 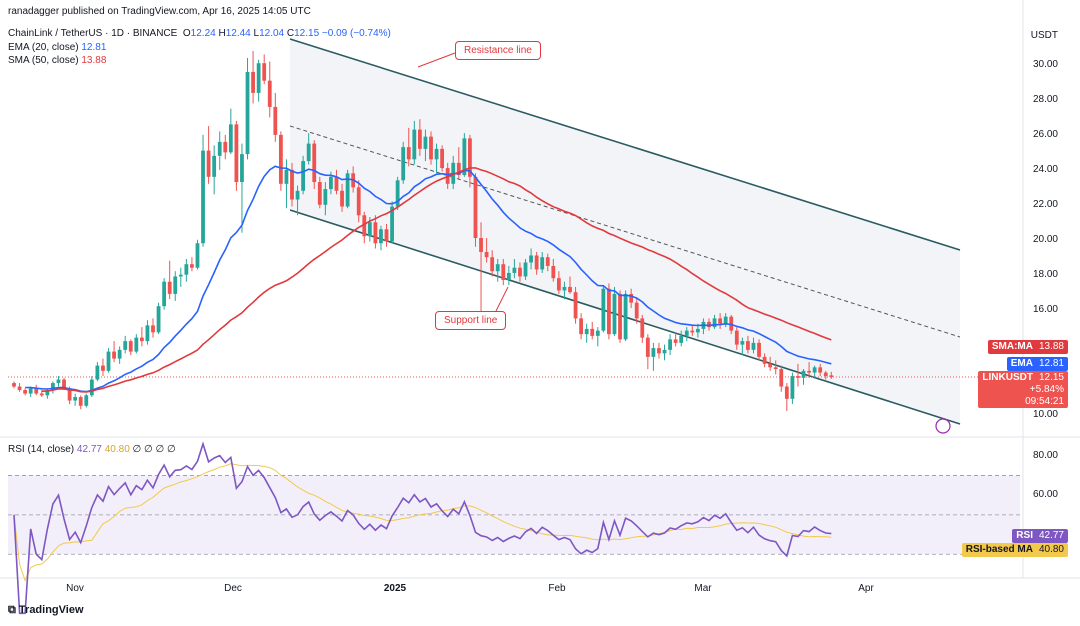 What do you see at coordinates (307, 33) in the screenshot?
I see `ohlc-close: 12.15` at bounding box center [307, 33].